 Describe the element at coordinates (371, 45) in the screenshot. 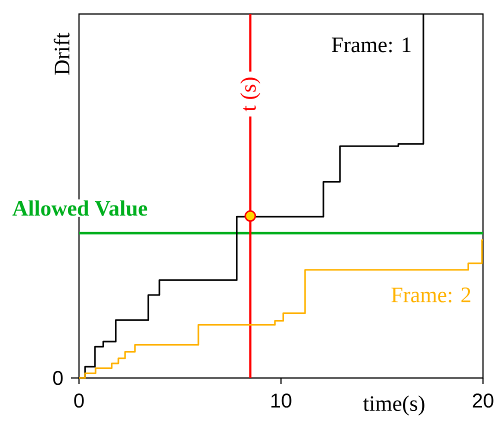

I see `series-label: Frame: 1` at that location.